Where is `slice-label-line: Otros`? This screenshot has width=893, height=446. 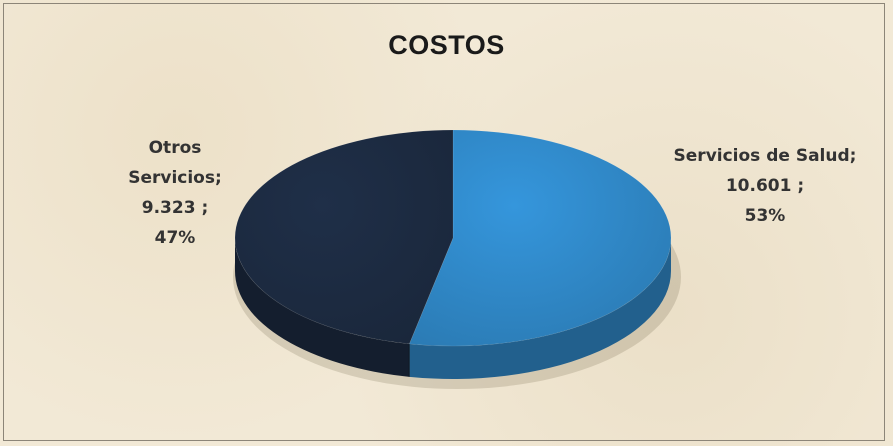
slice-label-line: Otros is located at coordinates (175, 148).